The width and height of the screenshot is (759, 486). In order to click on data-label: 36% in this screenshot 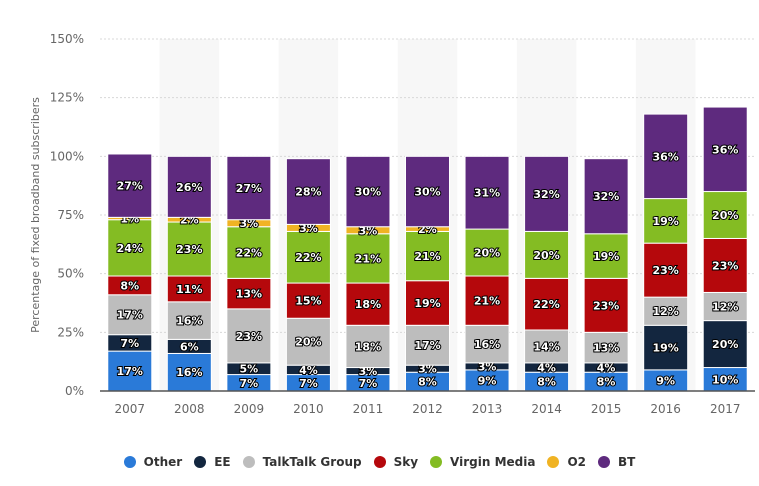, I will do `click(725, 149)`.